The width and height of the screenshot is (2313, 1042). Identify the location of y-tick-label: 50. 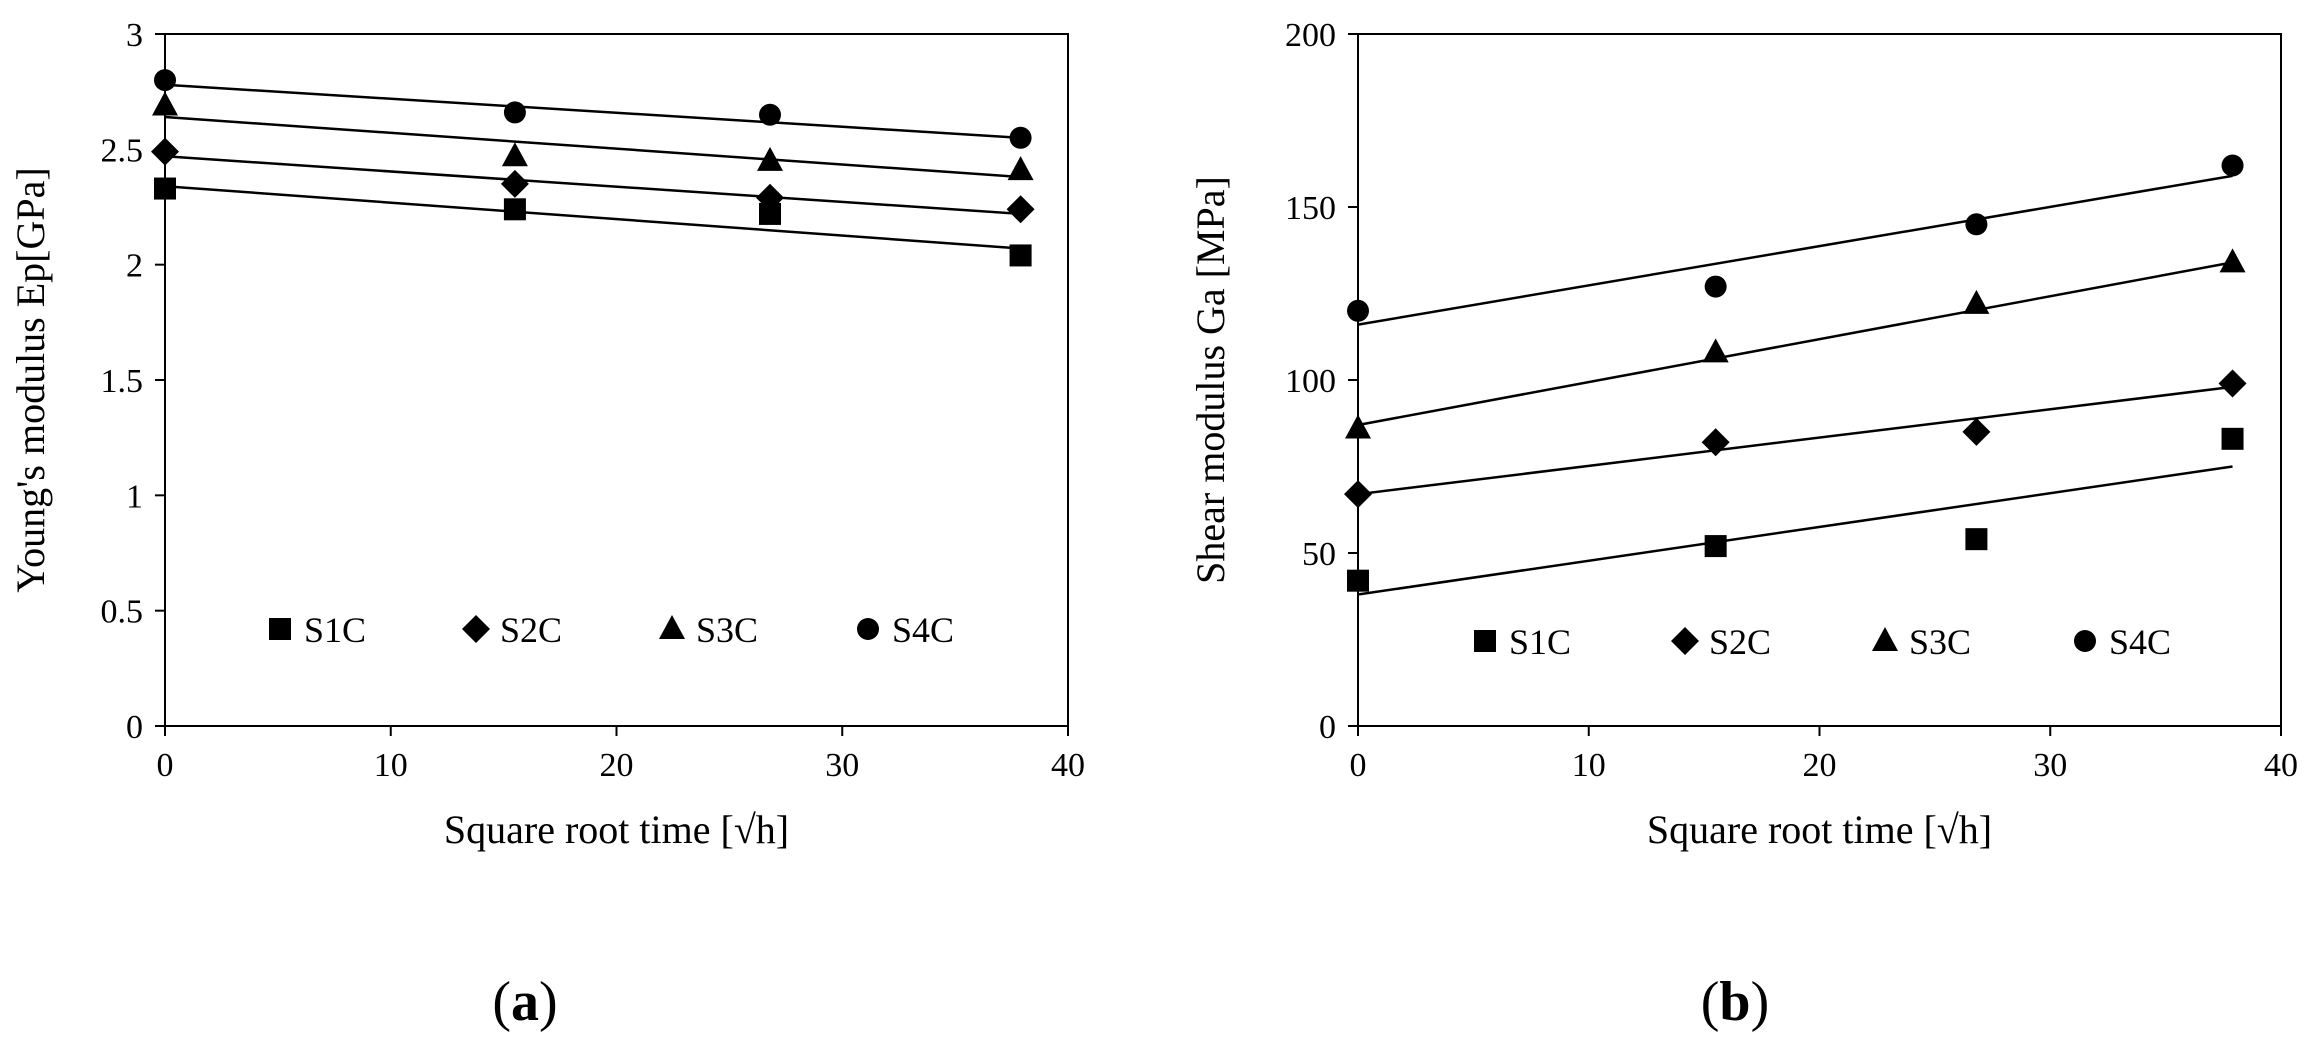
(1319, 554).